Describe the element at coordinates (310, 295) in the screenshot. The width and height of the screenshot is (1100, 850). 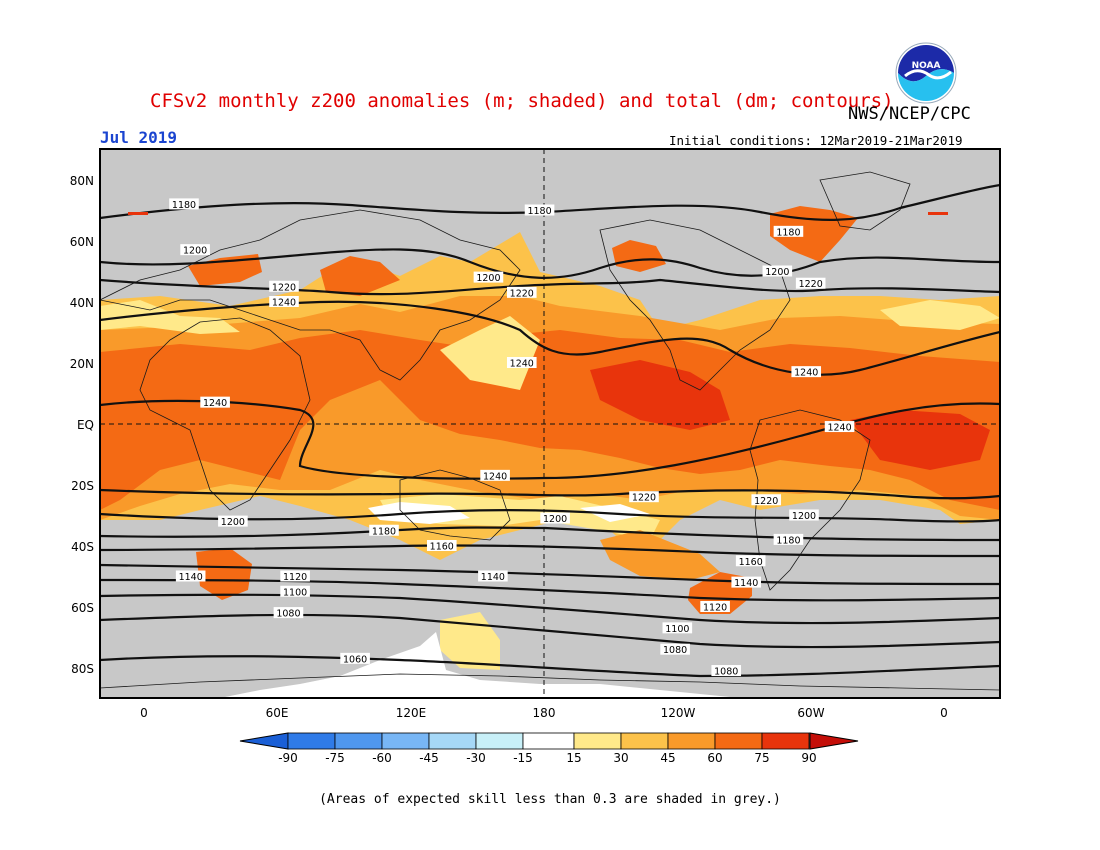
I see `coastline-eurasia` at that location.